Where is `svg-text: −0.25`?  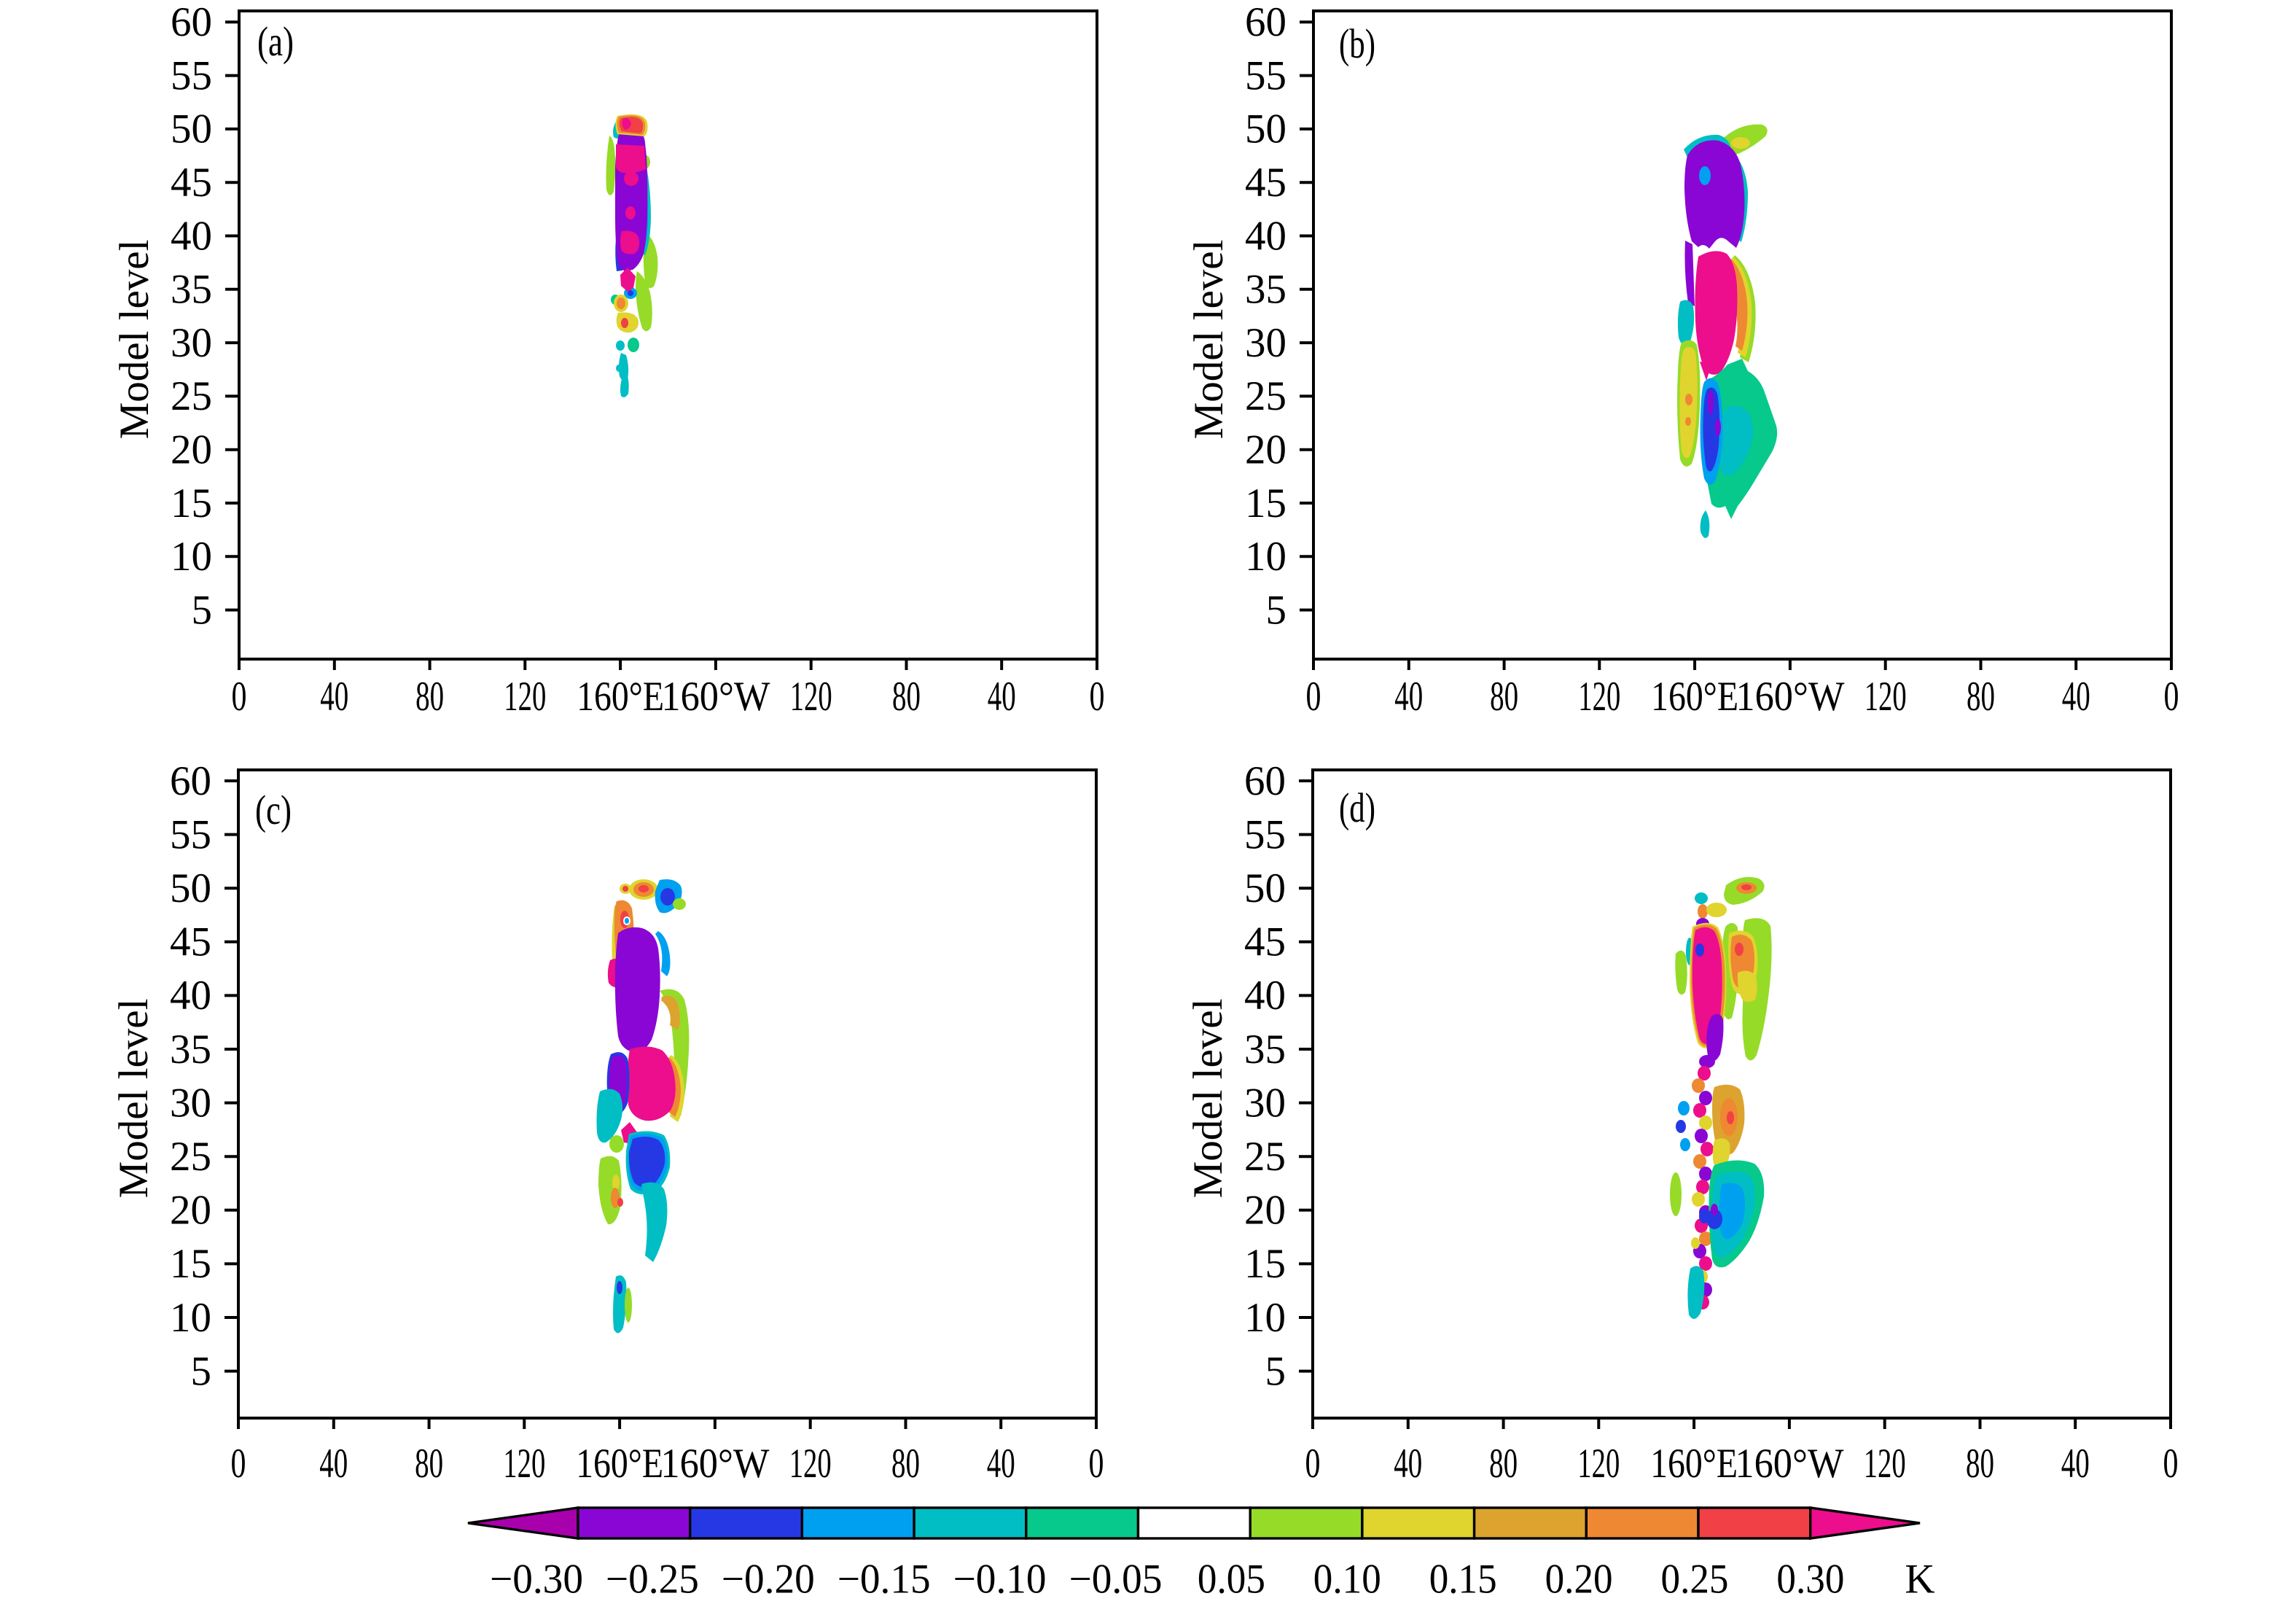
svg-text: −0.25 is located at coordinates (653, 1580).